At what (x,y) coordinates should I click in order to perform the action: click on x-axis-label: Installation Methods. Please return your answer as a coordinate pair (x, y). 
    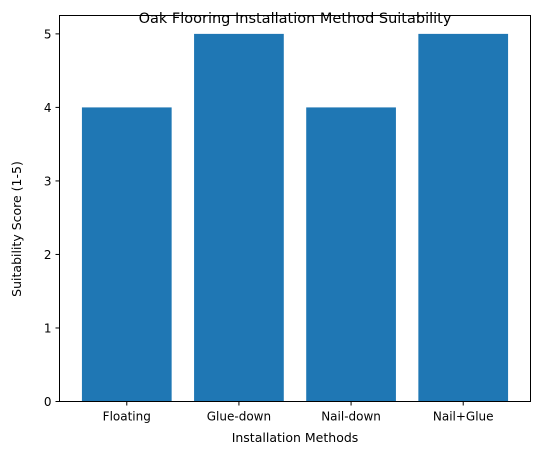
    Looking at the image, I should click on (295, 437).